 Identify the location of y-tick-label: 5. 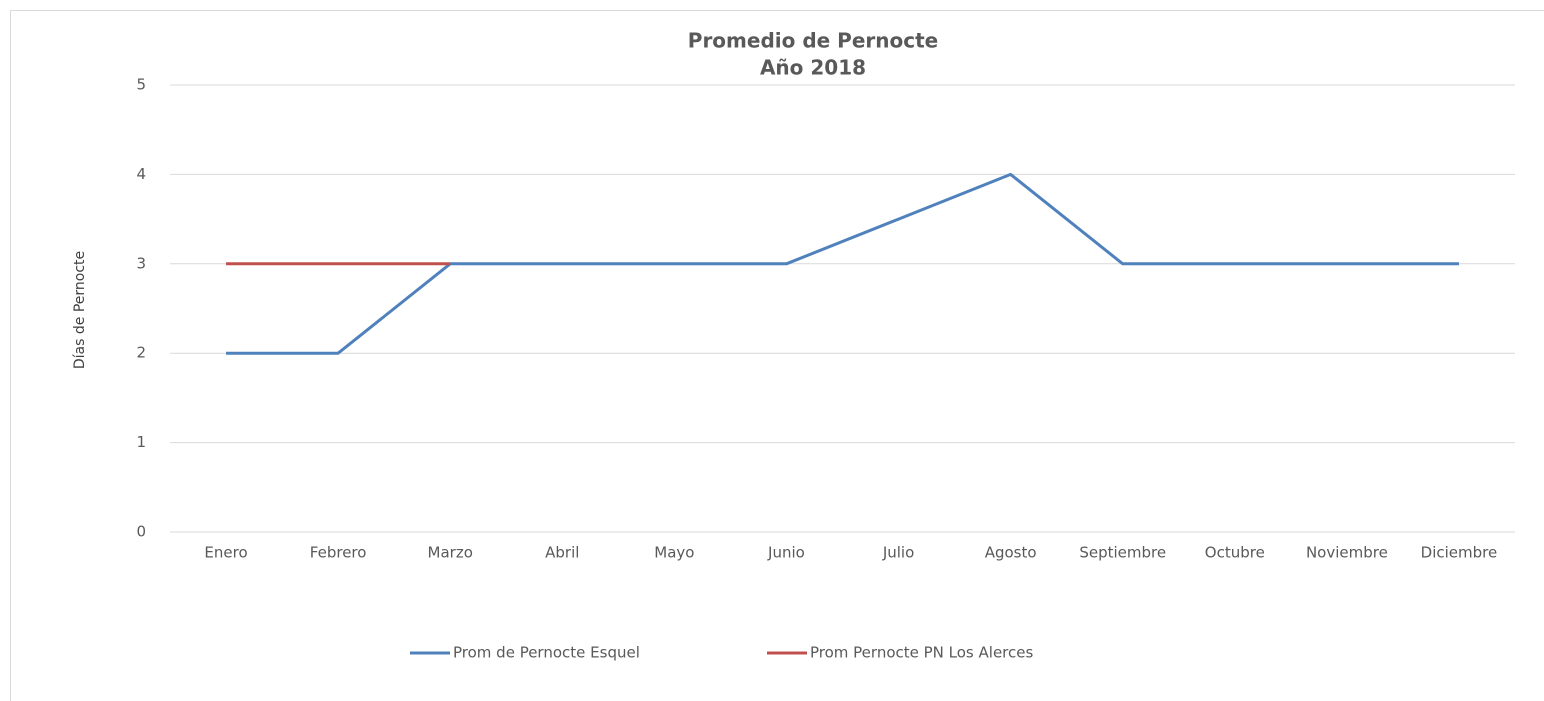
(141, 85).